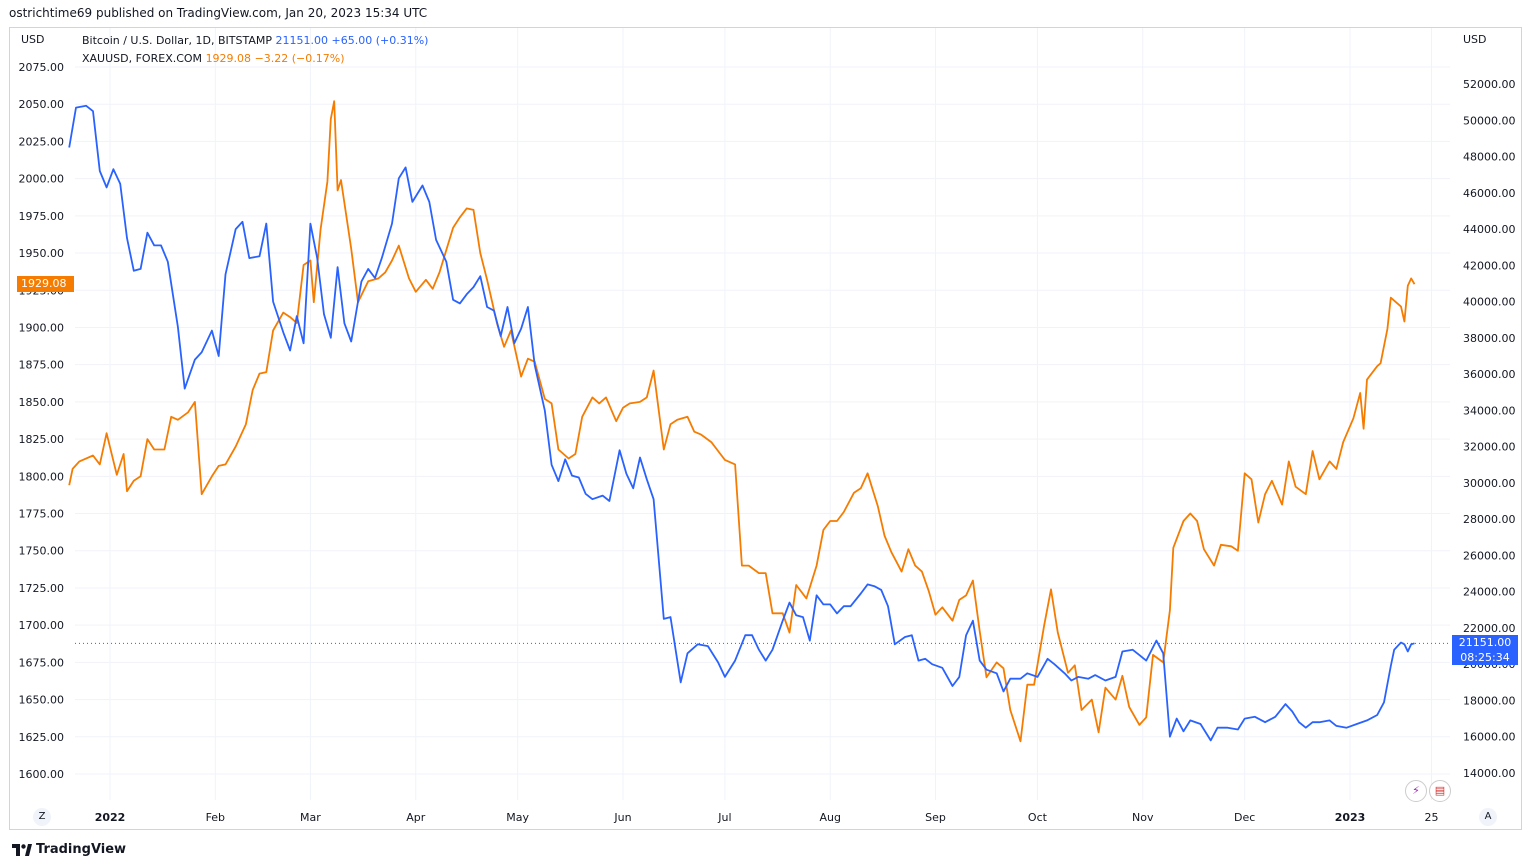 This screenshot has width=1533, height=867. What do you see at coordinates (1350, 817) in the screenshot?
I see `x-tick-label: 2023` at bounding box center [1350, 817].